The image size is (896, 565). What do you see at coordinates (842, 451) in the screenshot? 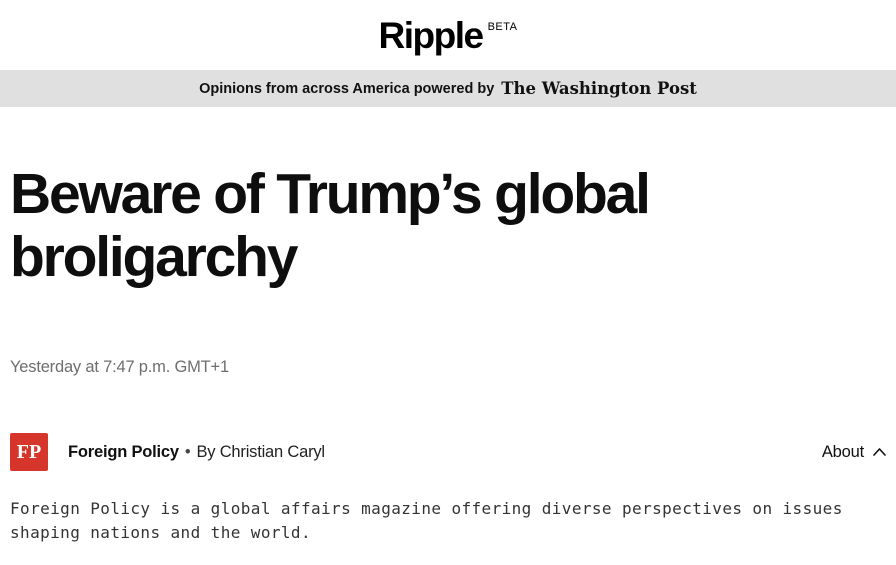
I see `about-label: About` at bounding box center [842, 451].